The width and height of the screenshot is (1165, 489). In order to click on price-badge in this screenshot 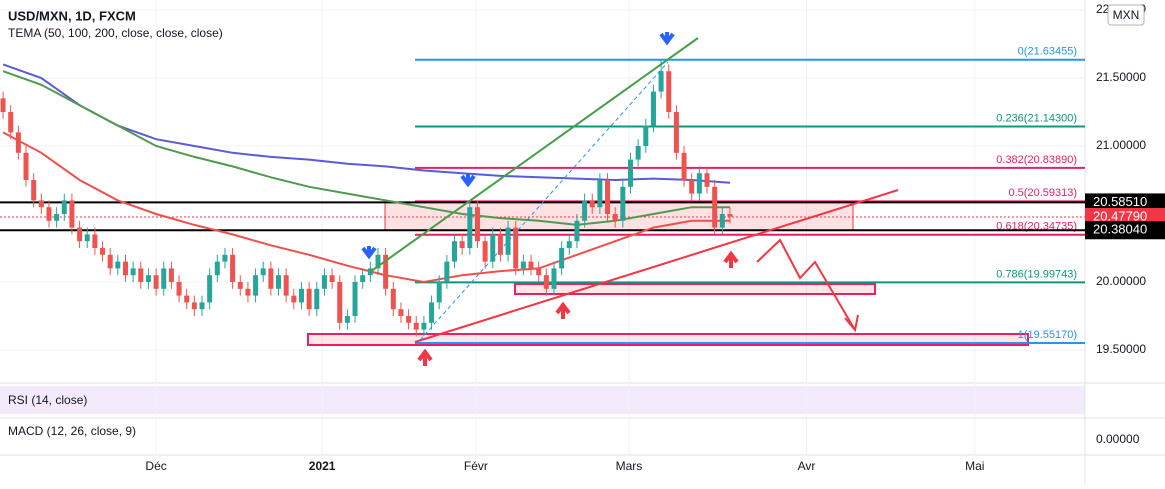, I will do `click(1125, 230)`.